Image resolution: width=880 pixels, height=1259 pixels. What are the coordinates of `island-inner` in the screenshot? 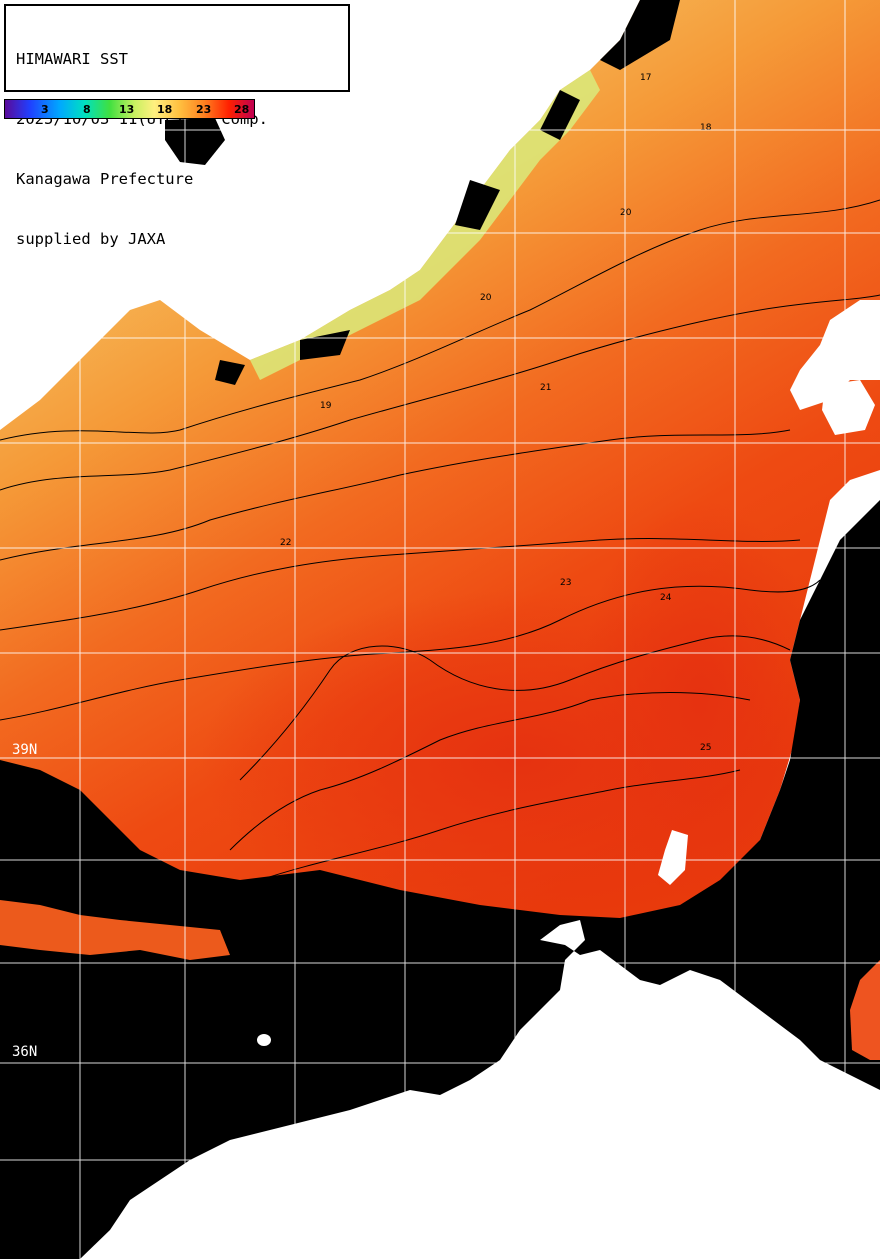 It's located at (673, 857).